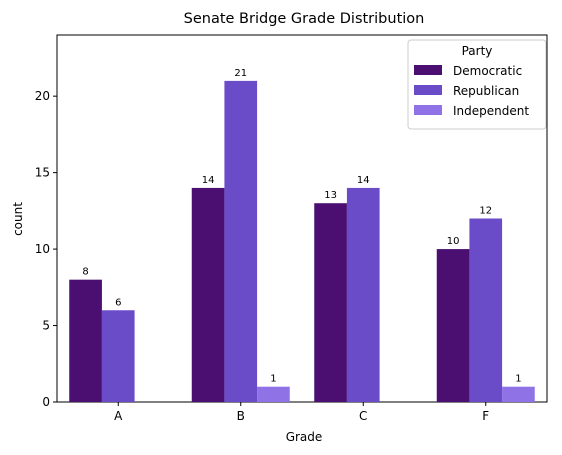 The image size is (562, 455). What do you see at coordinates (518, 394) in the screenshot?
I see `bar-f-independent` at bounding box center [518, 394].